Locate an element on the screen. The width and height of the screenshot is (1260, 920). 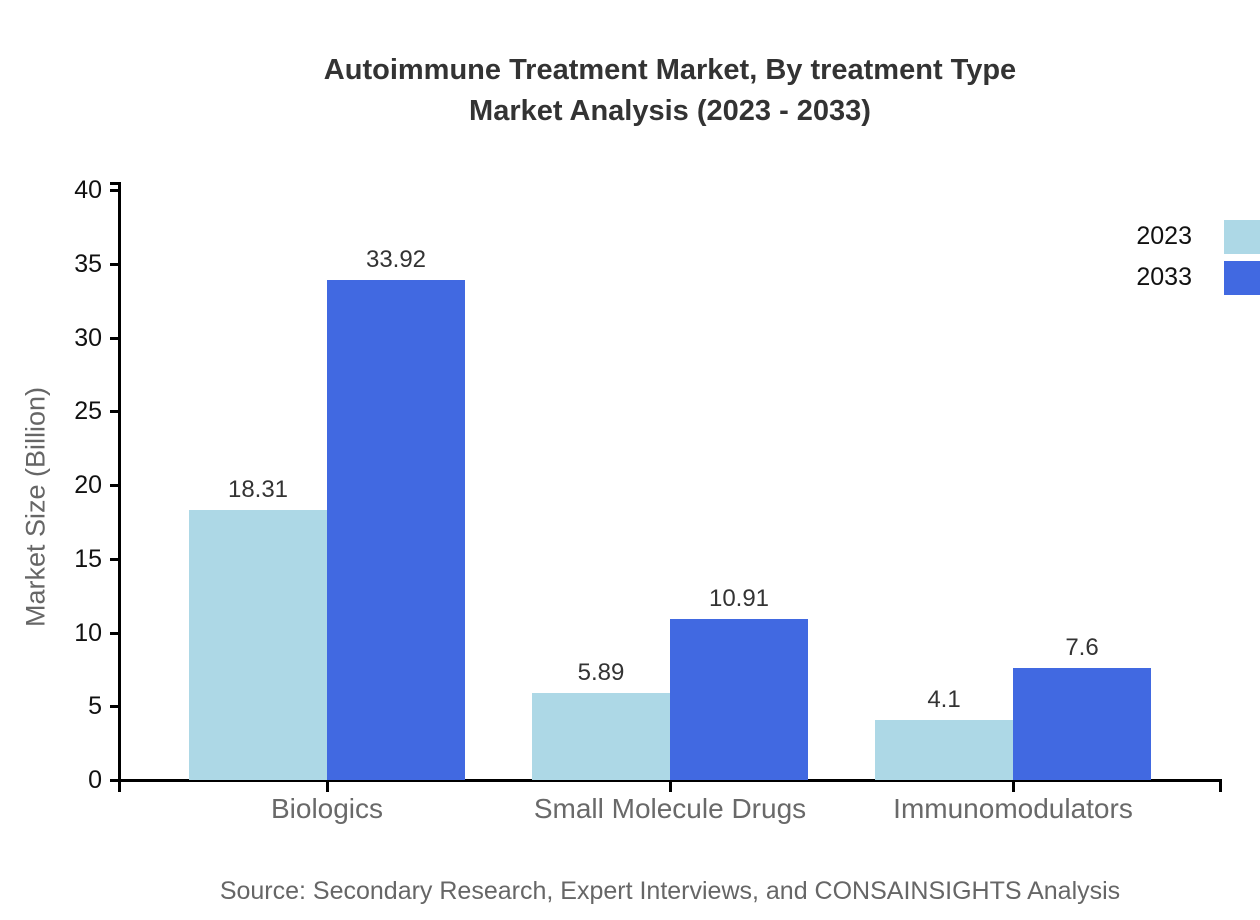
legend-swatch-2033 is located at coordinates (1242, 277).